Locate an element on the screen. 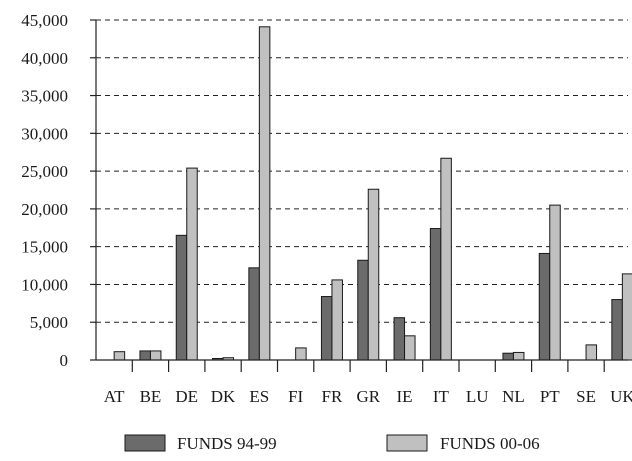  bar-funds-00-06-de is located at coordinates (192, 264).